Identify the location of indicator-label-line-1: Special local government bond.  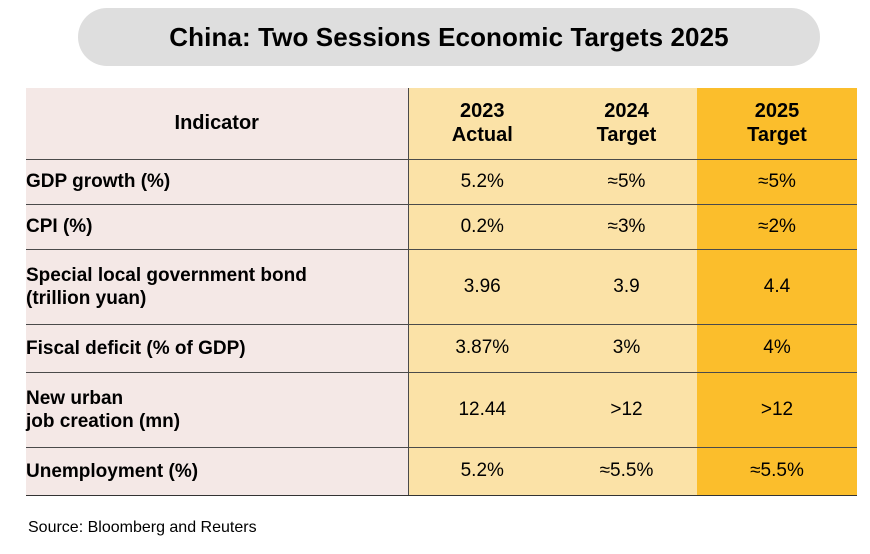
(166, 275).